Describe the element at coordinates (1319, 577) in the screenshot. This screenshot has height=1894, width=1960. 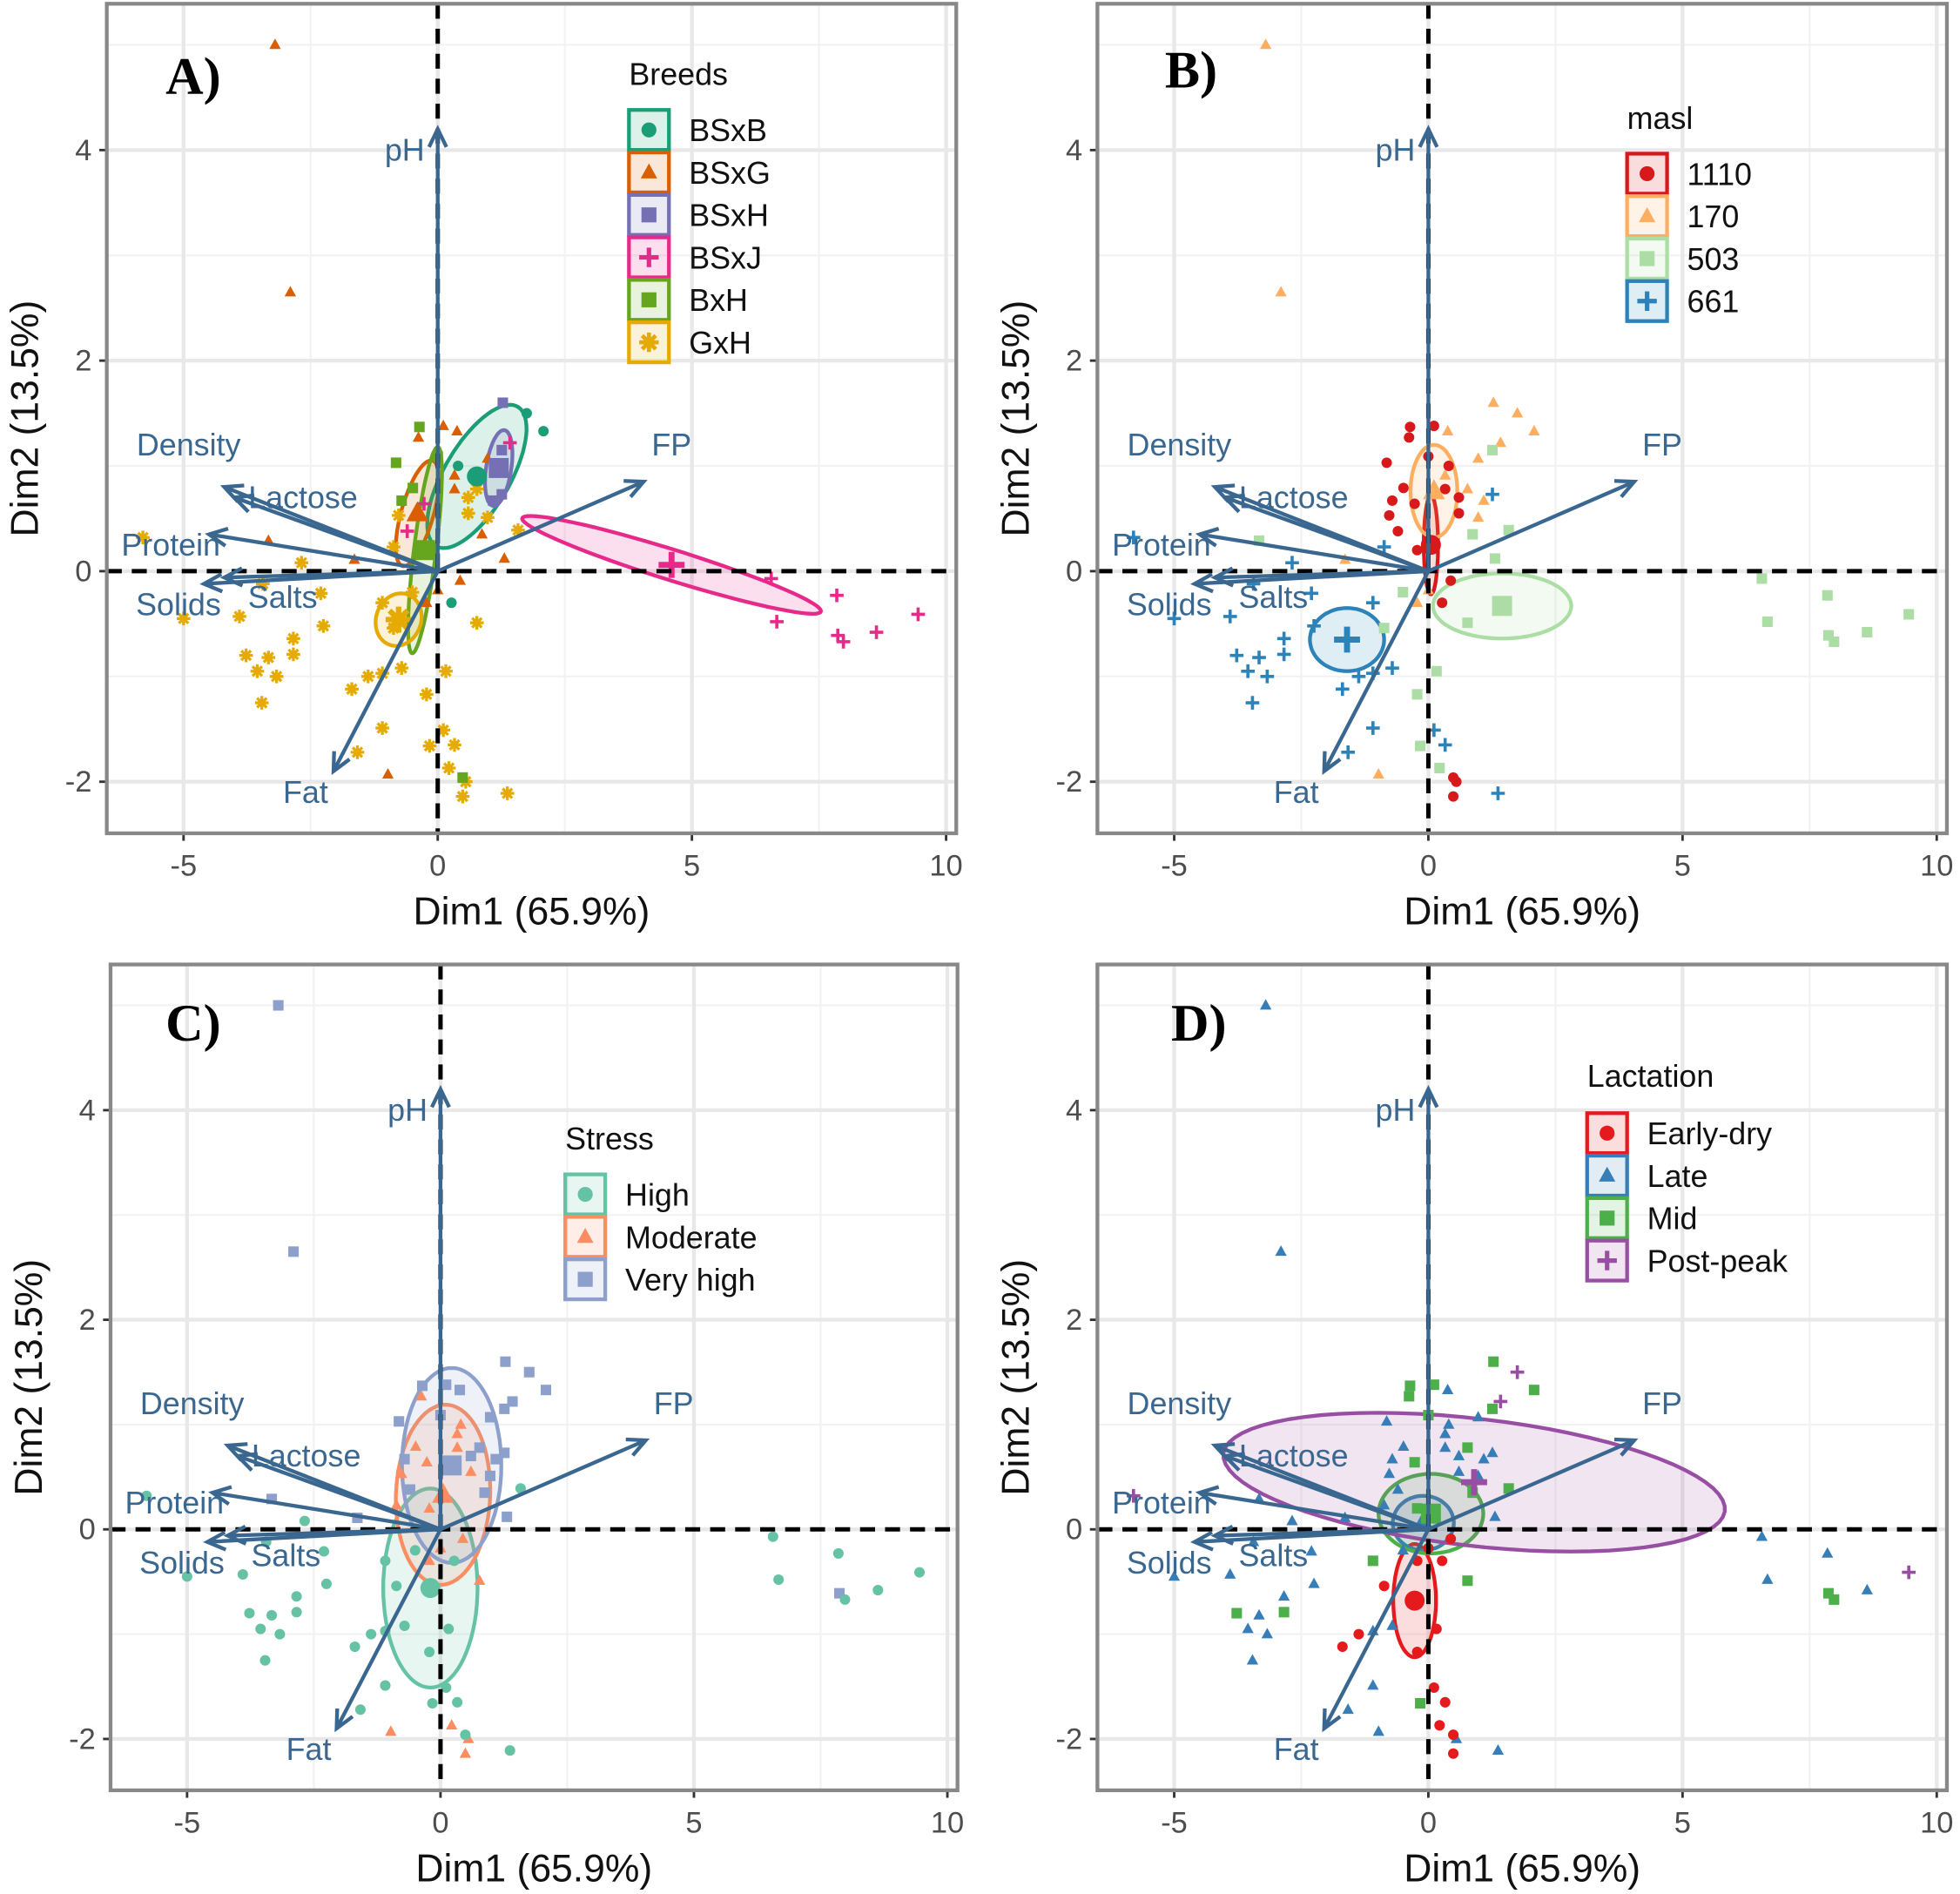
I see `loading-arrow-salts` at that location.